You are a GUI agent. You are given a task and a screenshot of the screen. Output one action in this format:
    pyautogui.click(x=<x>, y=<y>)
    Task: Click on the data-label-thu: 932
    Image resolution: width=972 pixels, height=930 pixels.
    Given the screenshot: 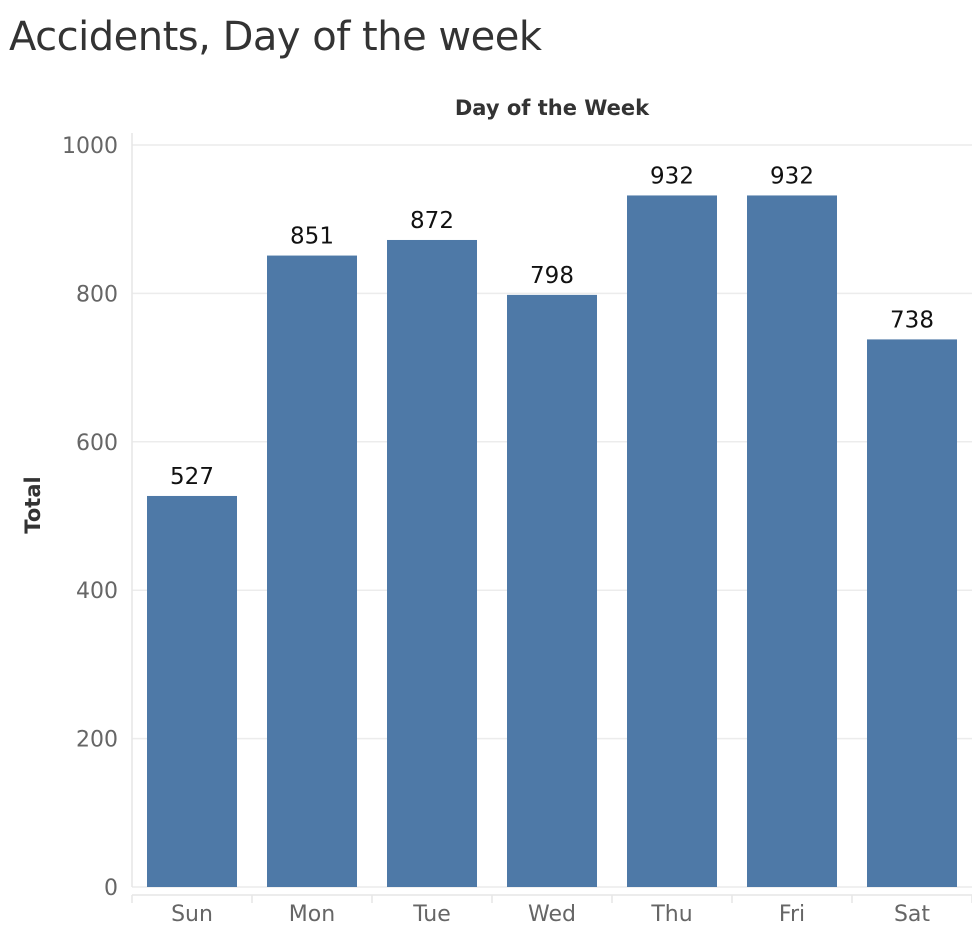 What is the action you would take?
    pyautogui.click(x=672, y=176)
    